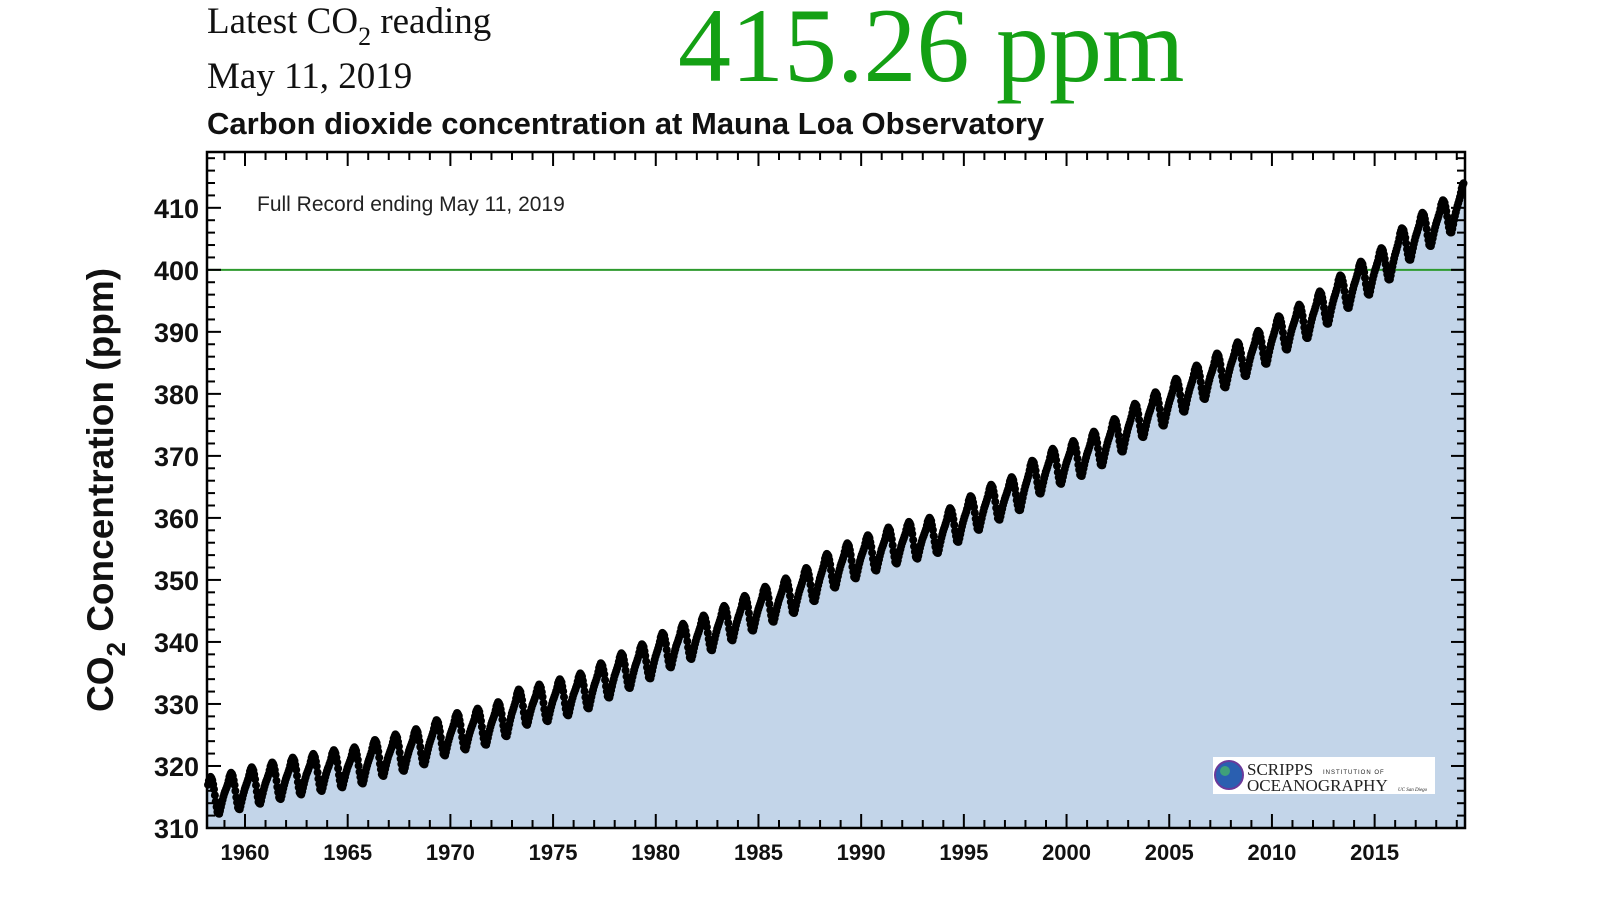 The height and width of the screenshot is (900, 1600). Describe the element at coordinates (176, 643) in the screenshot. I see `y-tick-label: 340` at that location.